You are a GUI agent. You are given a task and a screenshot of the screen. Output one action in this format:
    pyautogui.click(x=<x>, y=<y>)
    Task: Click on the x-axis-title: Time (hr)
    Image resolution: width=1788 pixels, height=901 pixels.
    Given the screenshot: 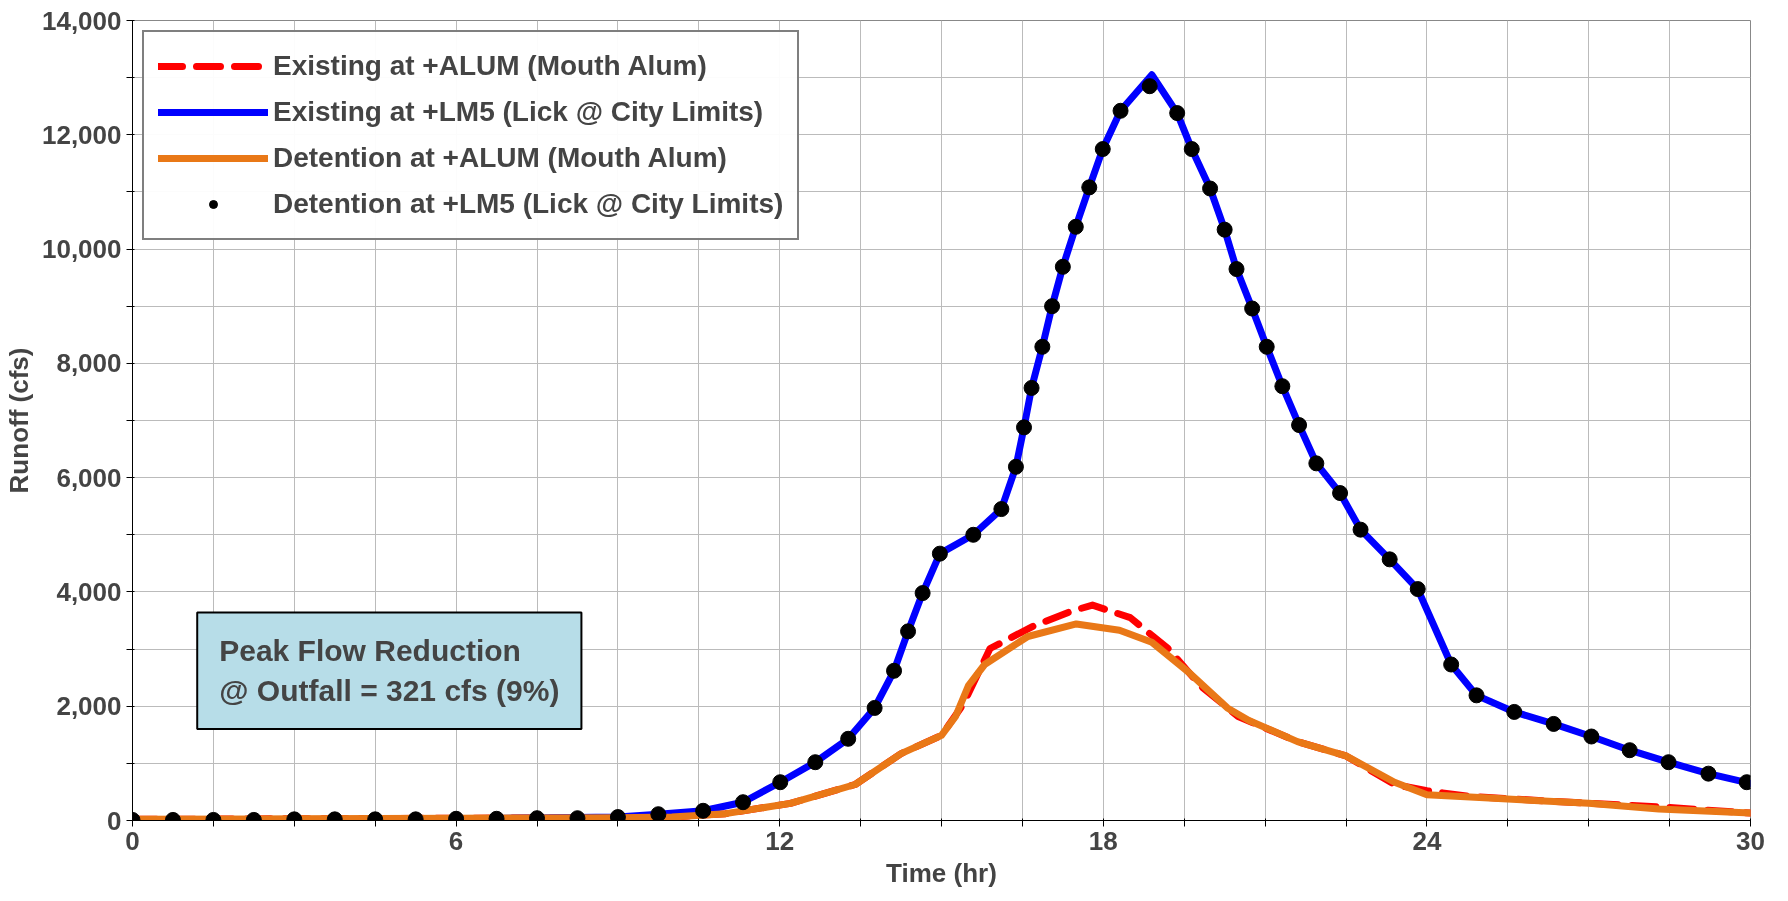 What is the action you would take?
    pyautogui.click(x=941, y=872)
    